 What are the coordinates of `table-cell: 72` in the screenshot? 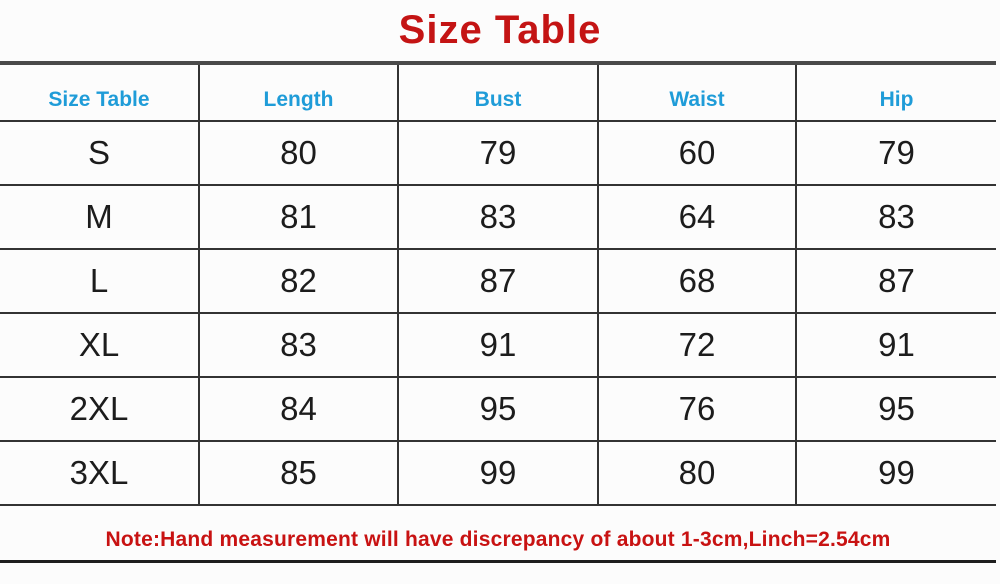 It's located at (697, 345).